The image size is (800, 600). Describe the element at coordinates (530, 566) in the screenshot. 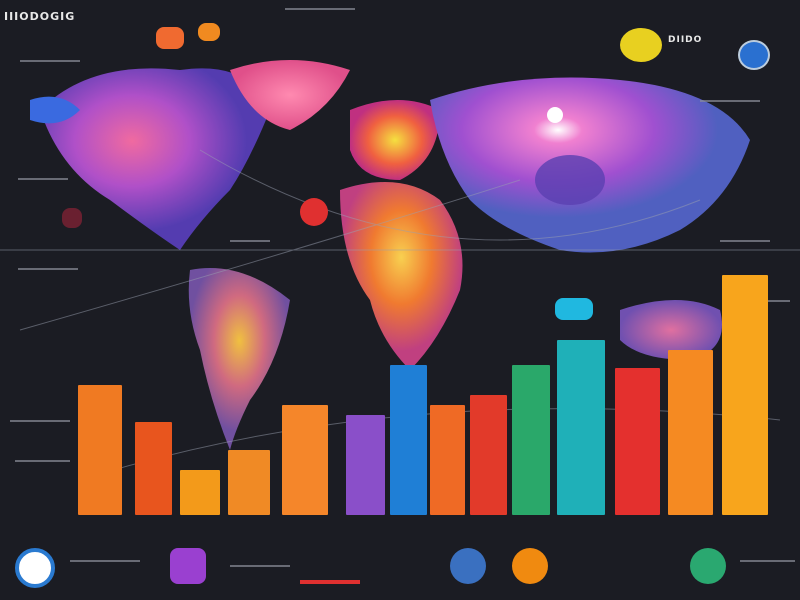

I see `orange-circle-icon` at that location.